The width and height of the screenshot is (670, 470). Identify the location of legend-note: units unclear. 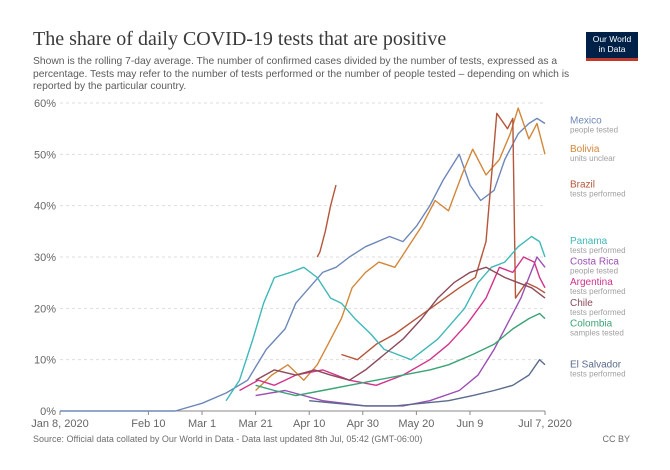
(593, 158).